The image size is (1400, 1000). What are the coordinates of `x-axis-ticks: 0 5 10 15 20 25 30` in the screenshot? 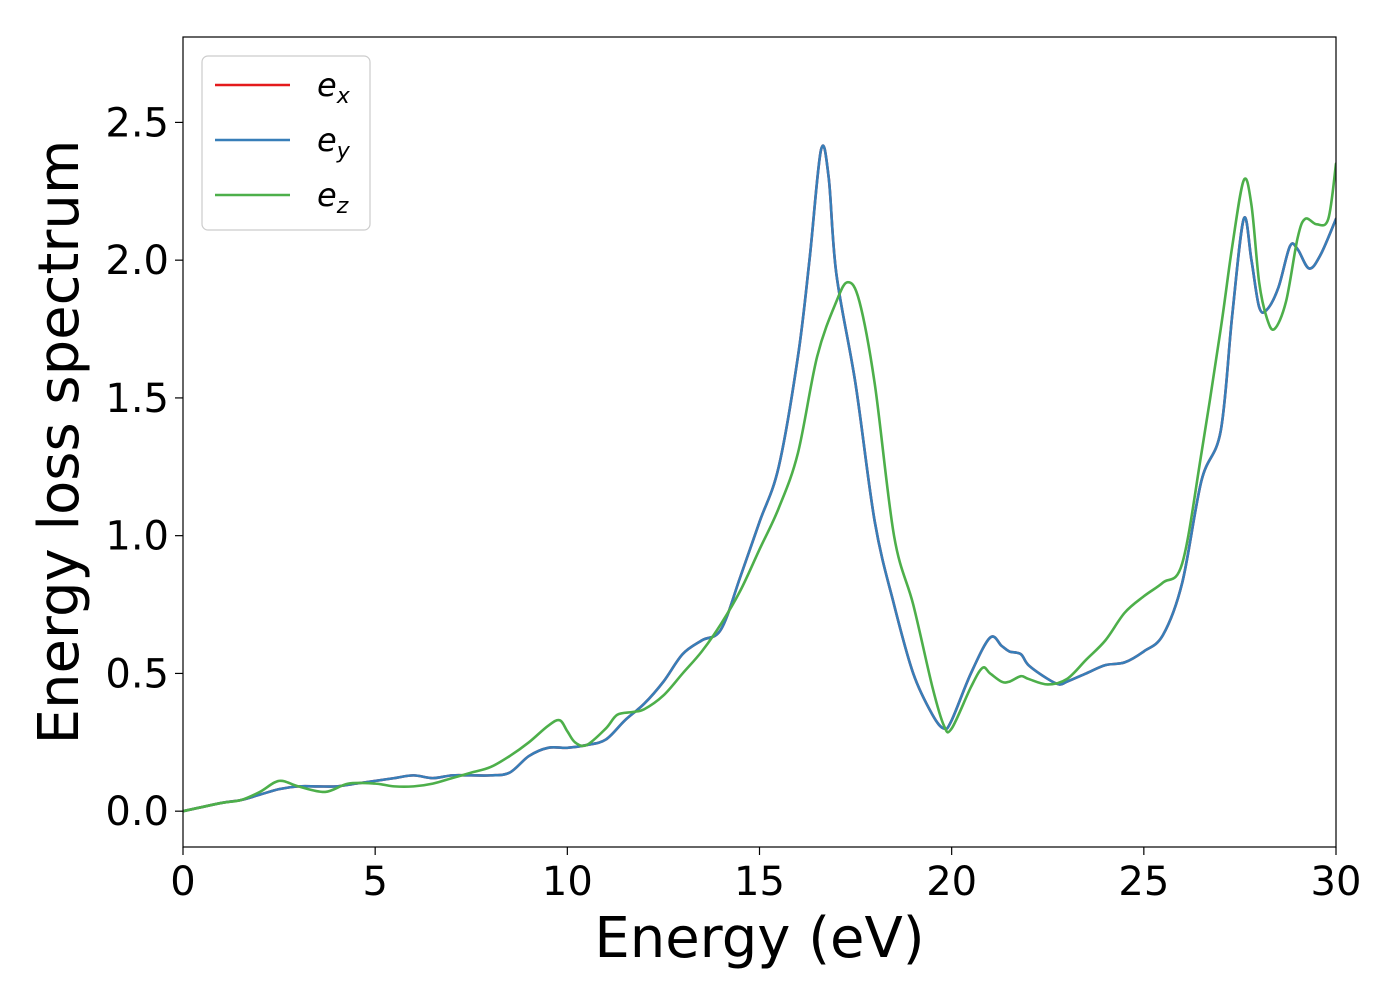 It's located at (765, 876).